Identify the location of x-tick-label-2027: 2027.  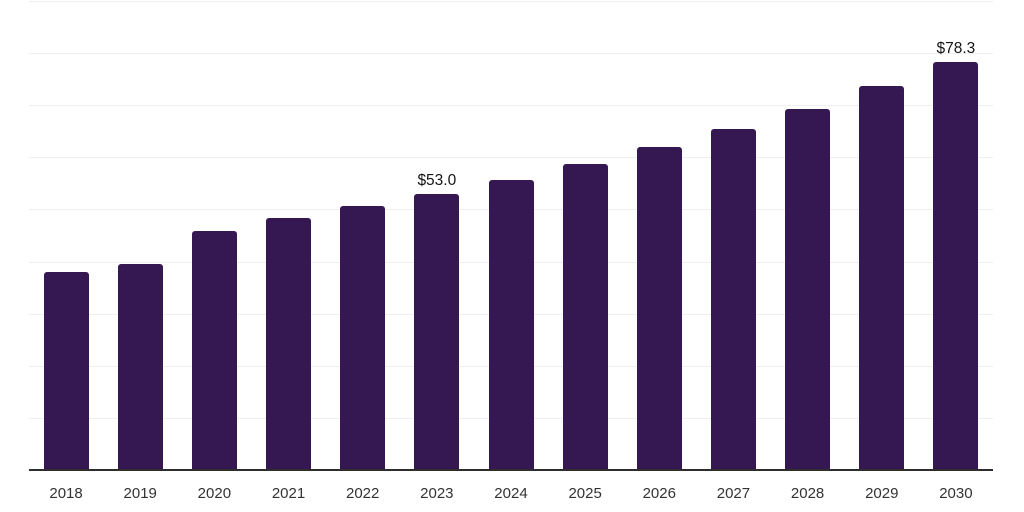
(733, 493).